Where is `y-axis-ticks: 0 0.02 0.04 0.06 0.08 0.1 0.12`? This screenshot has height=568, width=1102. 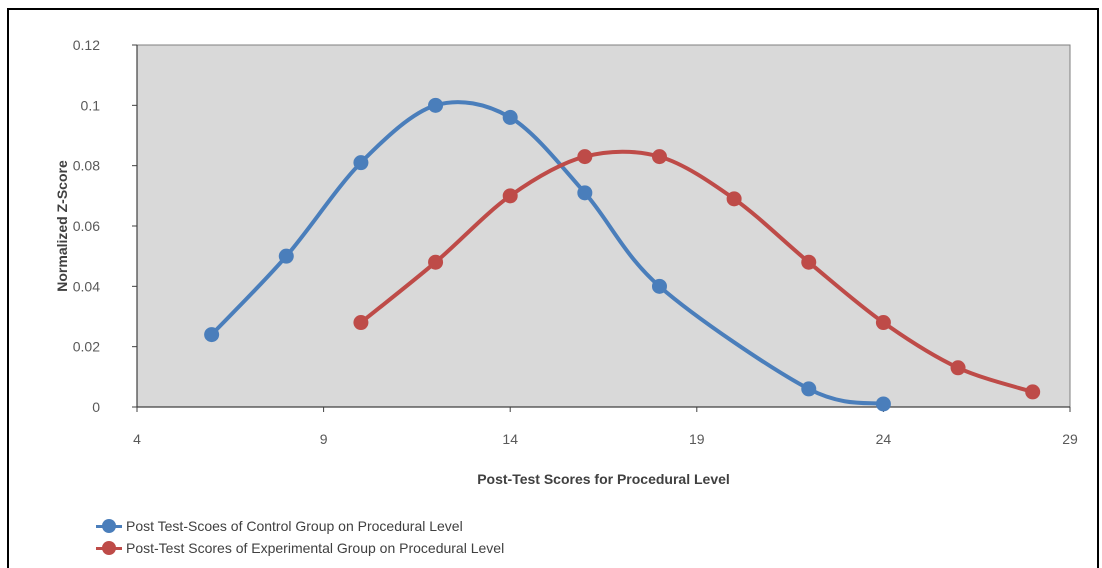 y-axis-ticks: 0 0.02 0.04 0.06 0.08 0.1 0.12 is located at coordinates (105, 226).